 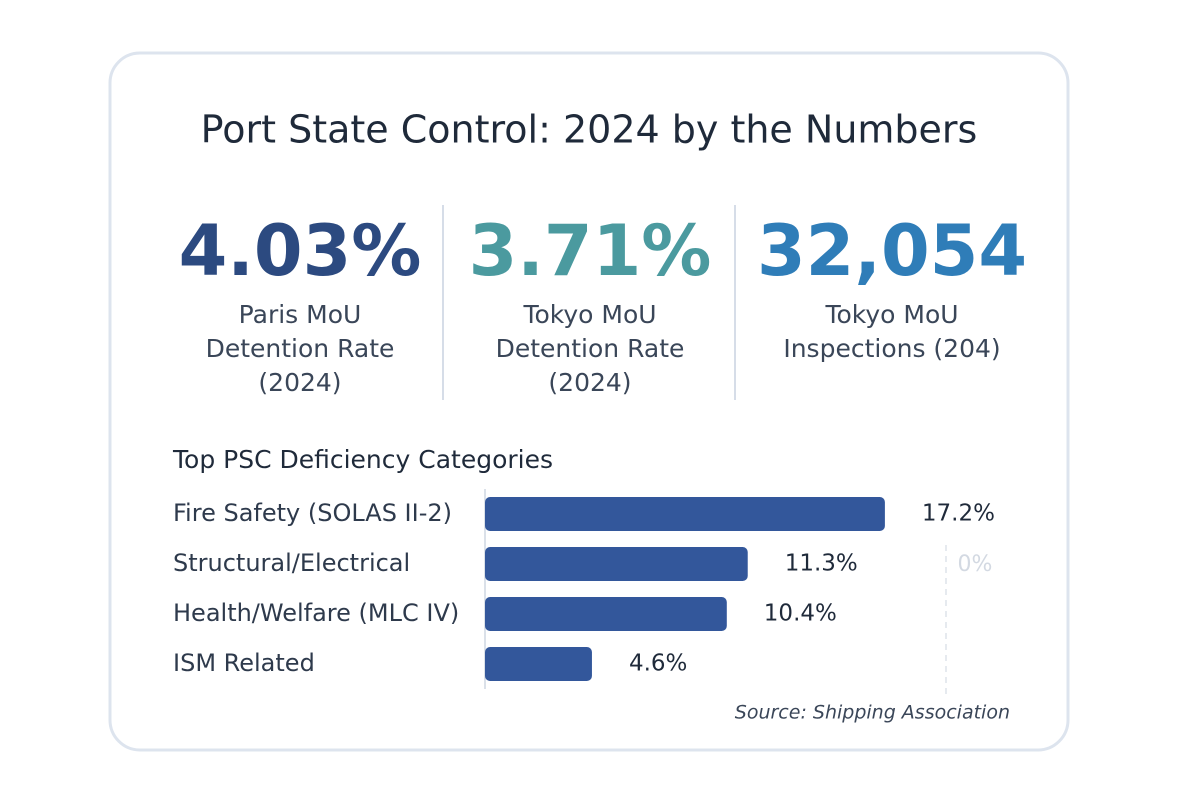 What do you see at coordinates (300, 251) in the screenshot?
I see `stat-value: 4.03%` at bounding box center [300, 251].